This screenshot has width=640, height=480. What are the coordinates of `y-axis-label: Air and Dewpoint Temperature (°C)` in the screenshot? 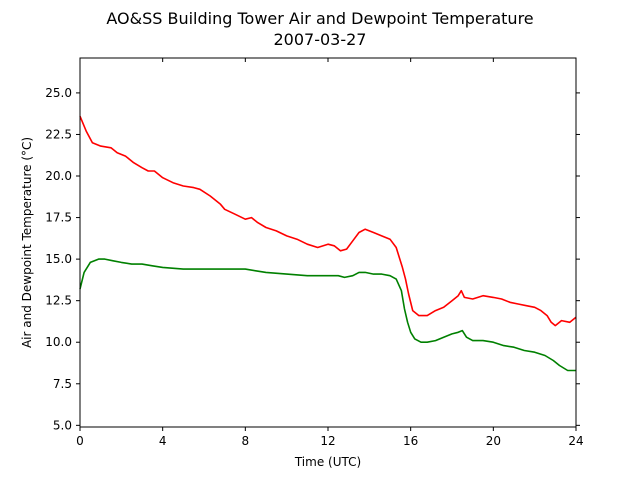 It's located at (27, 242).